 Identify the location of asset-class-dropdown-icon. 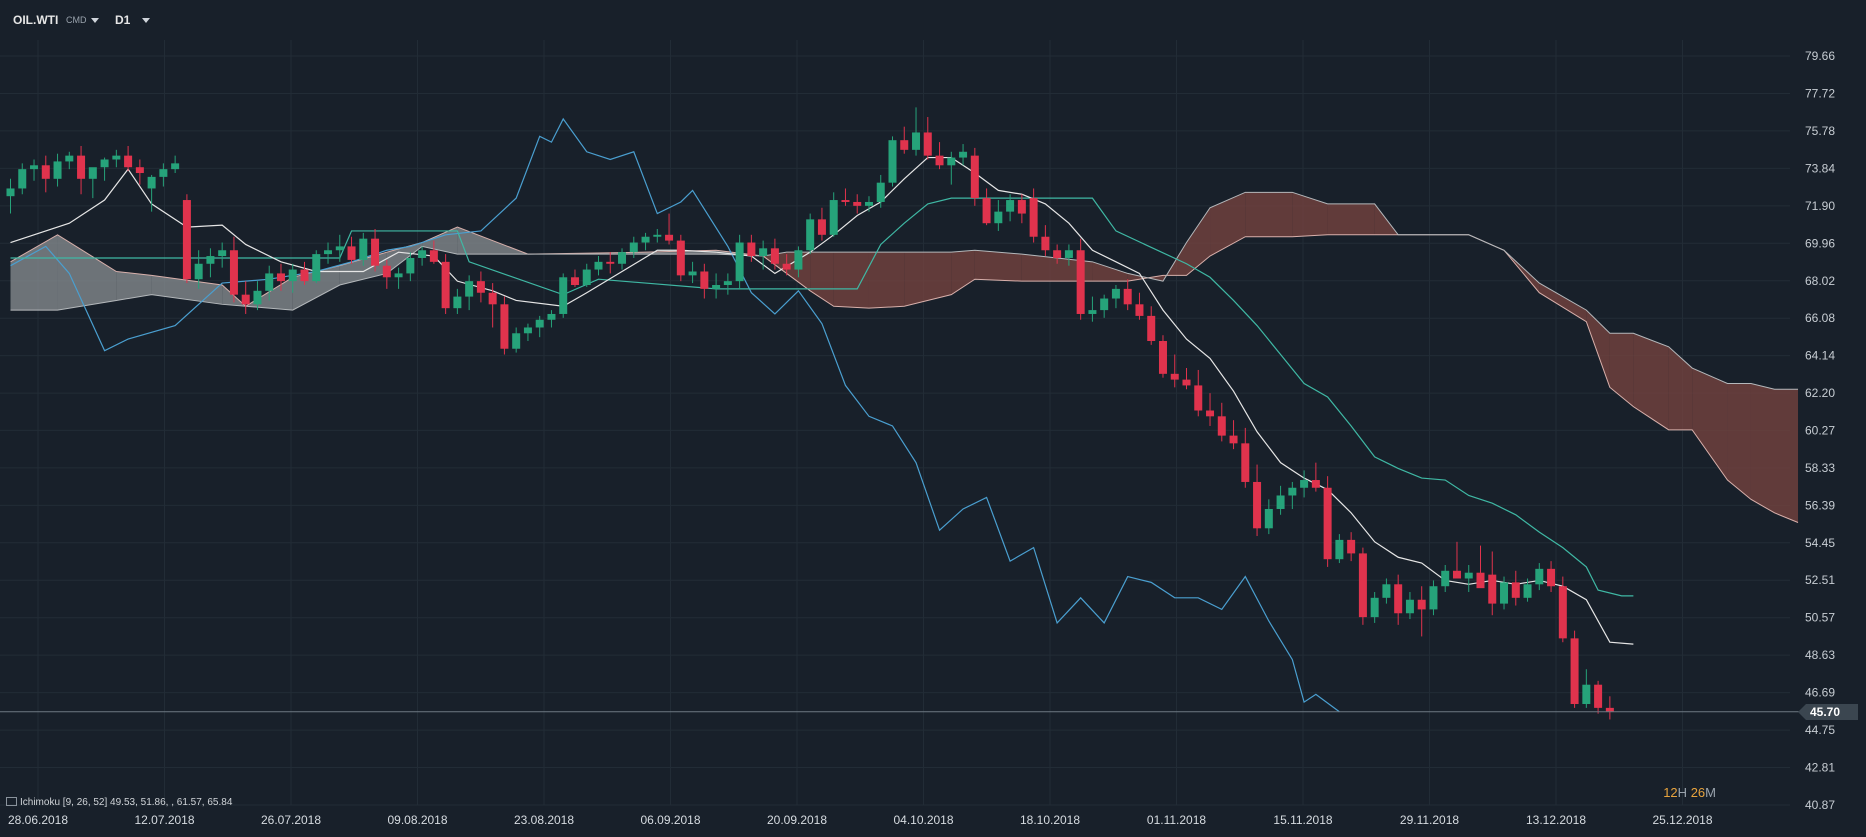
(95, 20).